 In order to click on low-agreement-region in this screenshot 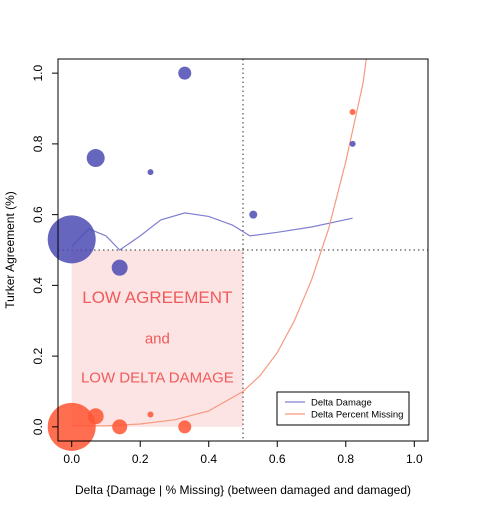, I will do `click(157, 338)`.